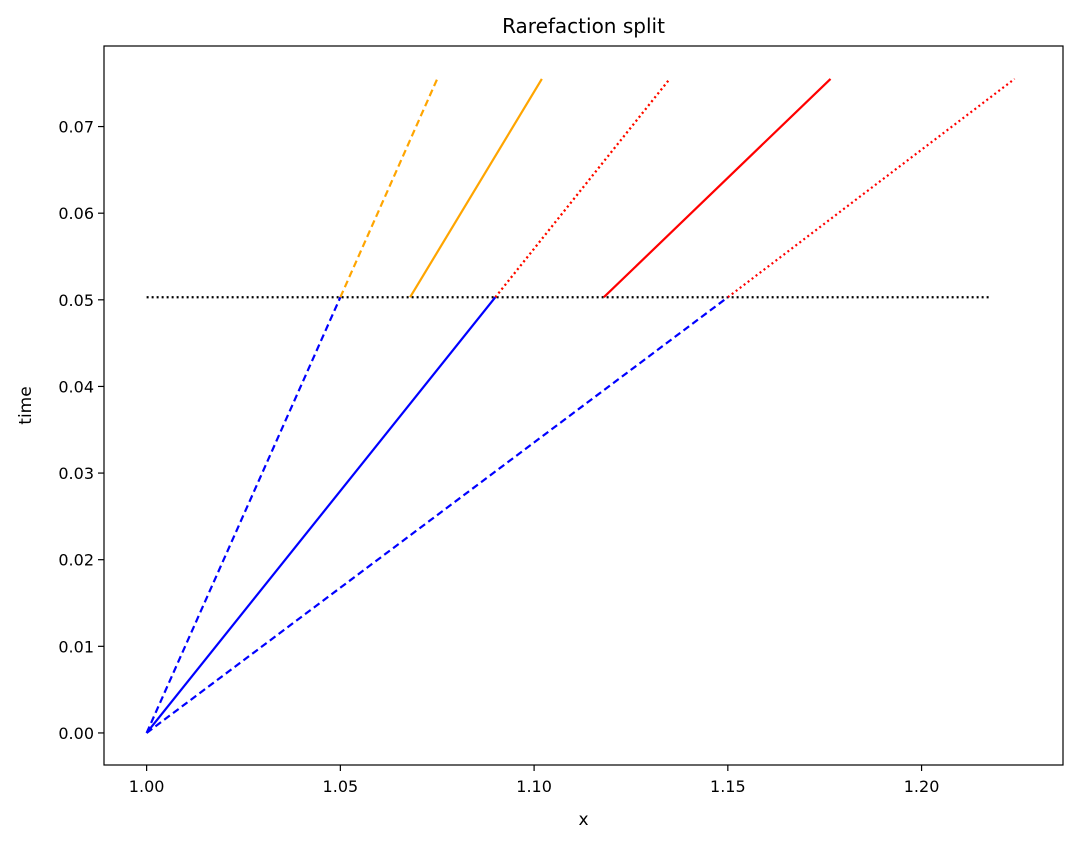 This screenshot has width=1079, height=844. What do you see at coordinates (583, 820) in the screenshot?
I see `x-axis-label: x` at bounding box center [583, 820].